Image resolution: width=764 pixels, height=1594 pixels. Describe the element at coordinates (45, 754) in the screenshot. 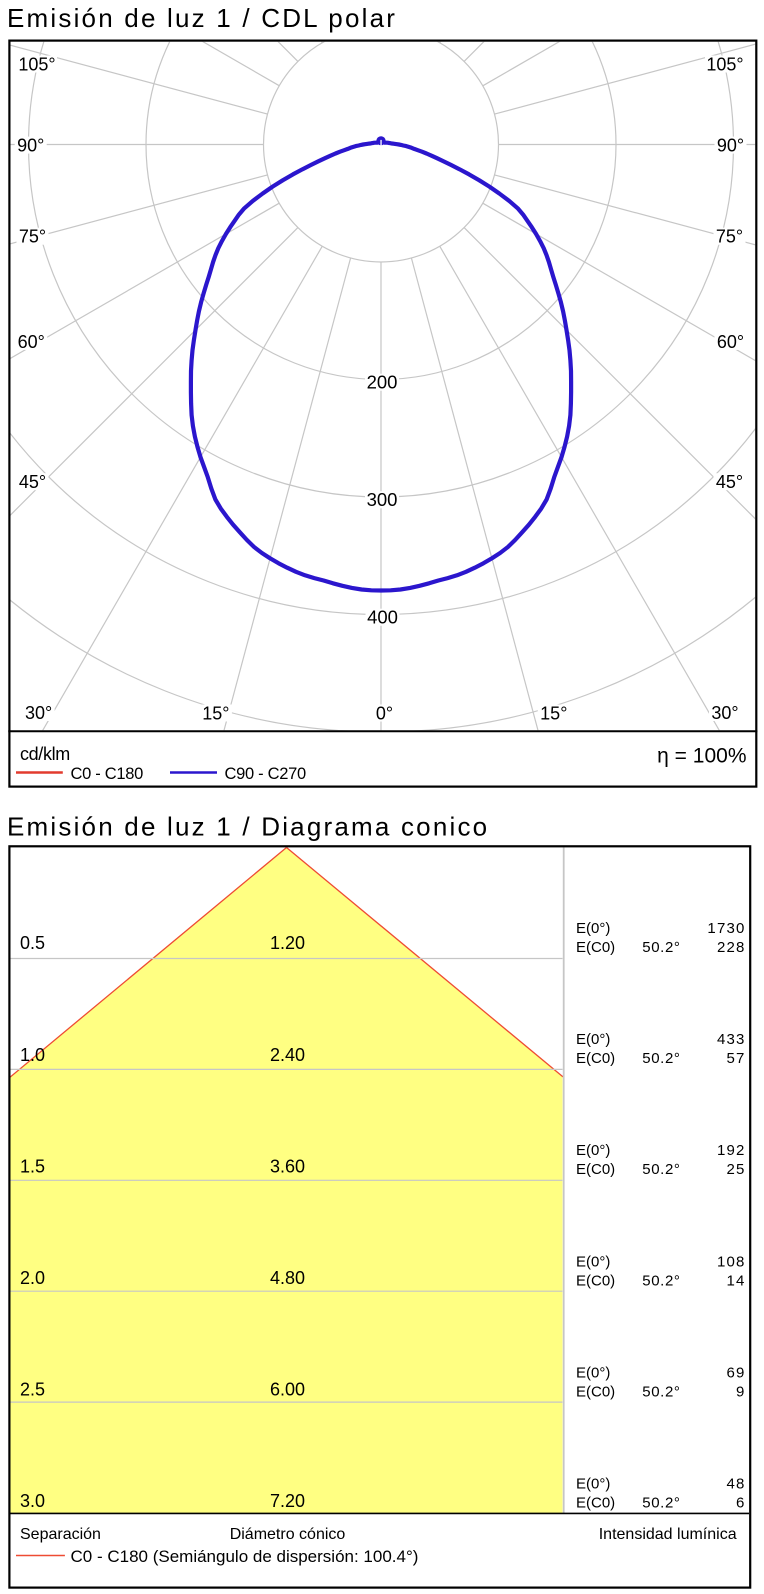

I see `svg-text: cd/klm` at that location.